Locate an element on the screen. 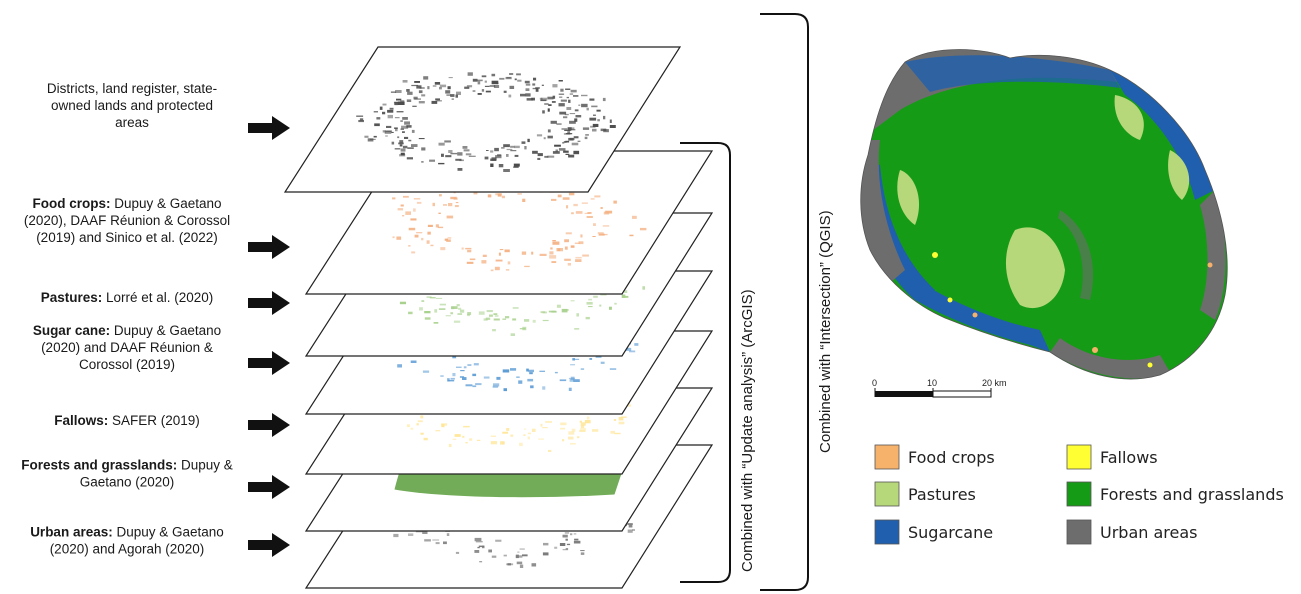  scale-bar: 0 10 20 km is located at coordinates (939, 388).